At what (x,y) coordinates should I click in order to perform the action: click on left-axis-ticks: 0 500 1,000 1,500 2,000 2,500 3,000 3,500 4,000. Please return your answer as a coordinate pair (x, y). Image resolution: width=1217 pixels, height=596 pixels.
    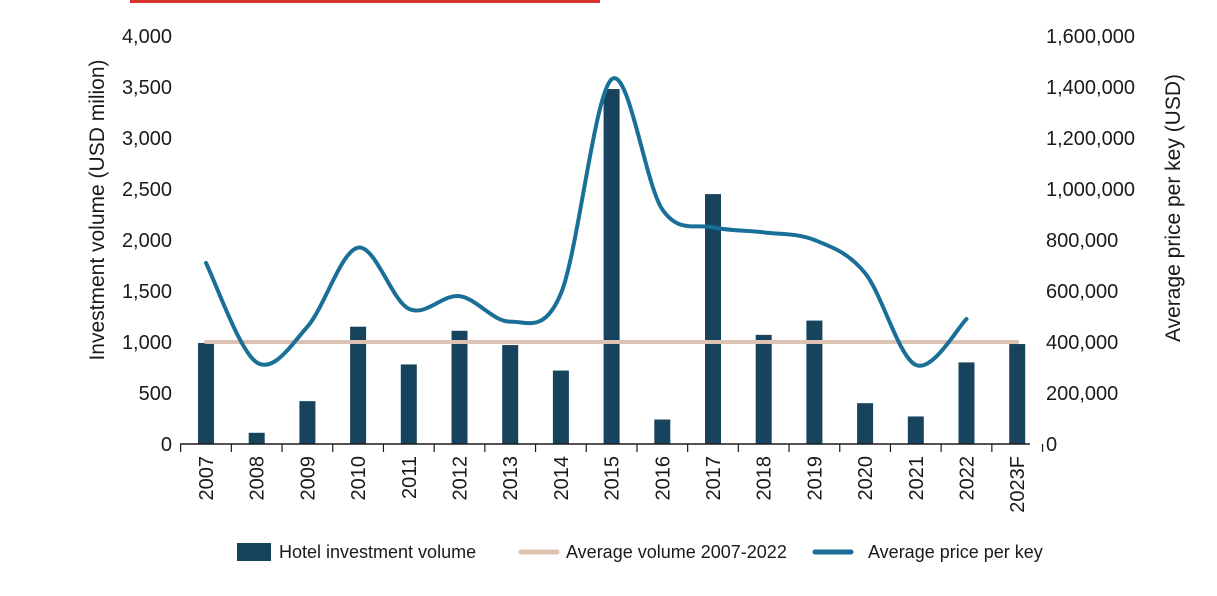
    Looking at the image, I should click on (147, 241).